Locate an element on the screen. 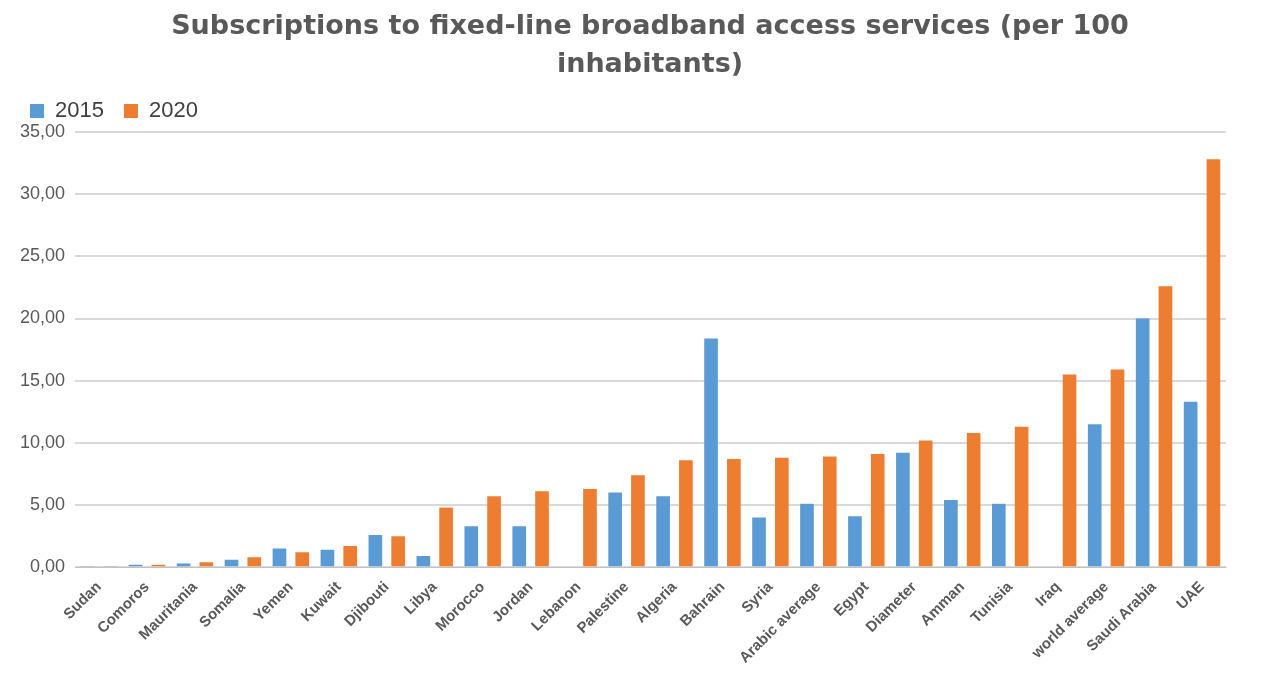 The image size is (1266, 684). y-tick-label: 5,00 is located at coordinates (48, 504).